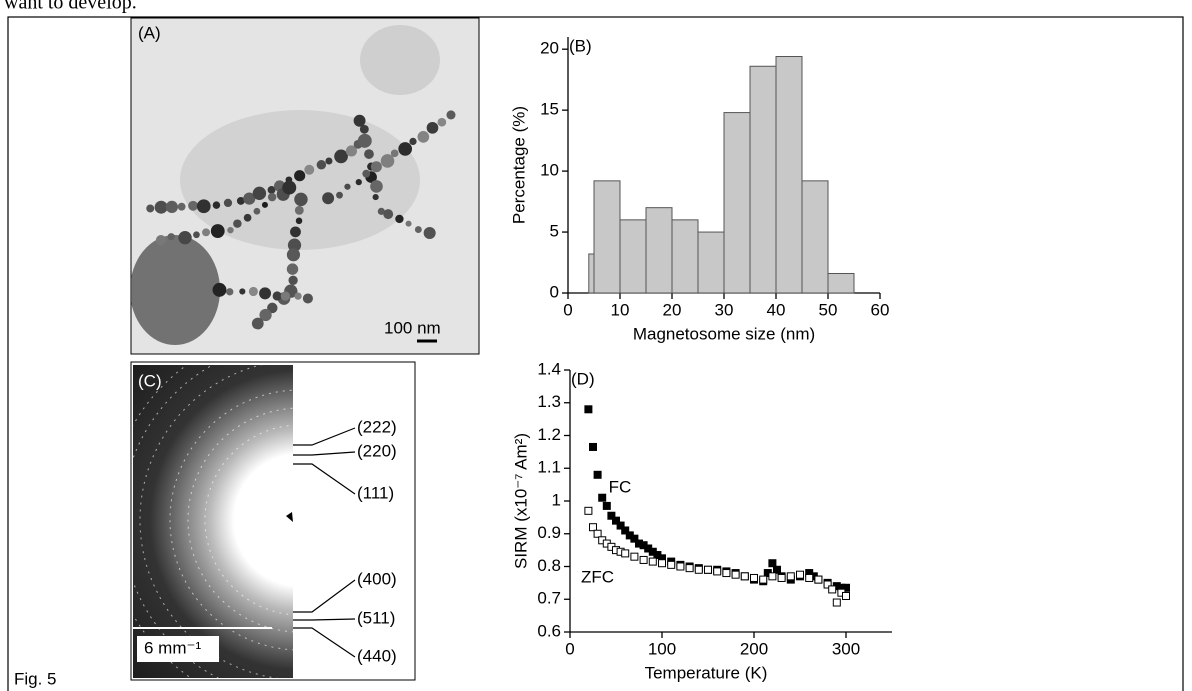 Image resolution: width=1192 pixels, height=691 pixels. Describe the element at coordinates (549, 565) in the screenshot. I see `y-tick-label: 0.8` at that location.